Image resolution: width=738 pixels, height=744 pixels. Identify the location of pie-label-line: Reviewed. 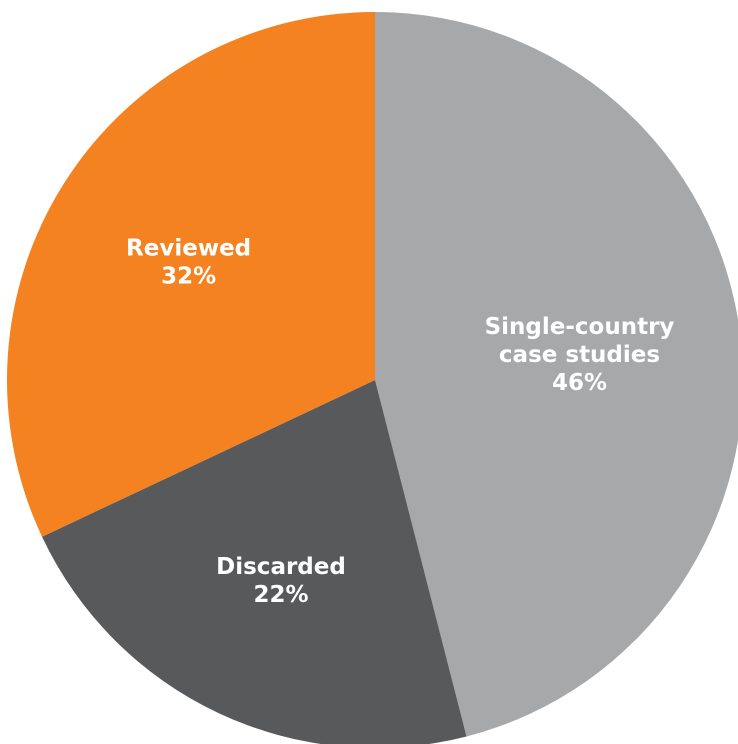
(188, 249).